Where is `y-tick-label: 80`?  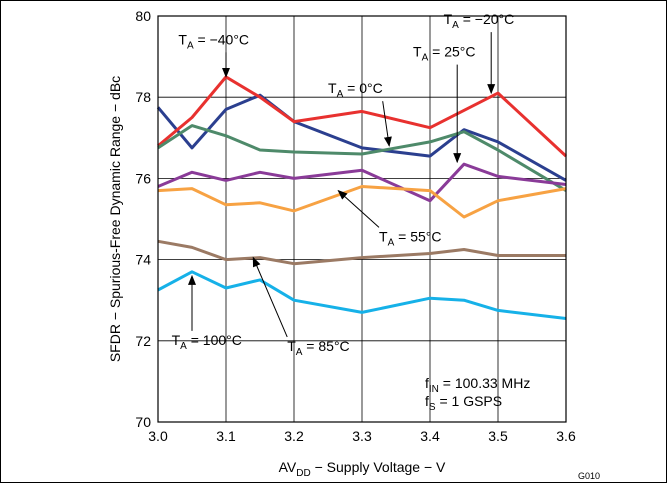
y-tick-label: 80 is located at coordinates (143, 16).